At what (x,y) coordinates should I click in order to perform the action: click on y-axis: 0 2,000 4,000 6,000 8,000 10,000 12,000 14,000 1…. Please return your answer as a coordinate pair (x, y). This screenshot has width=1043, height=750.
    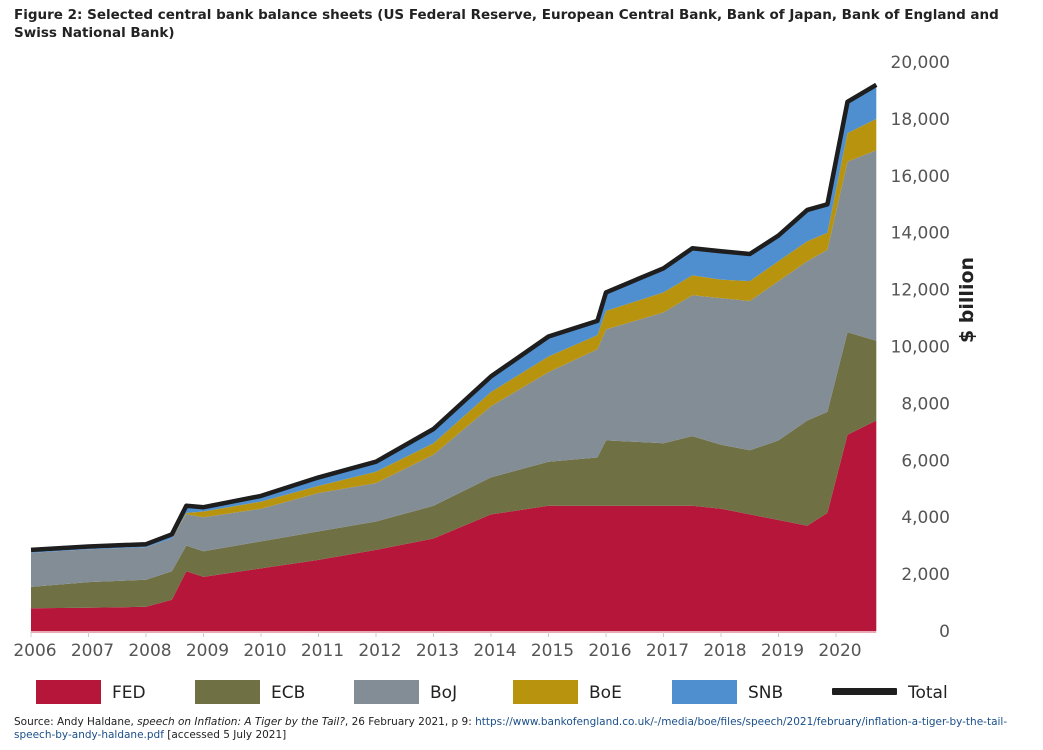
    Looking at the image, I should click on (920, 347).